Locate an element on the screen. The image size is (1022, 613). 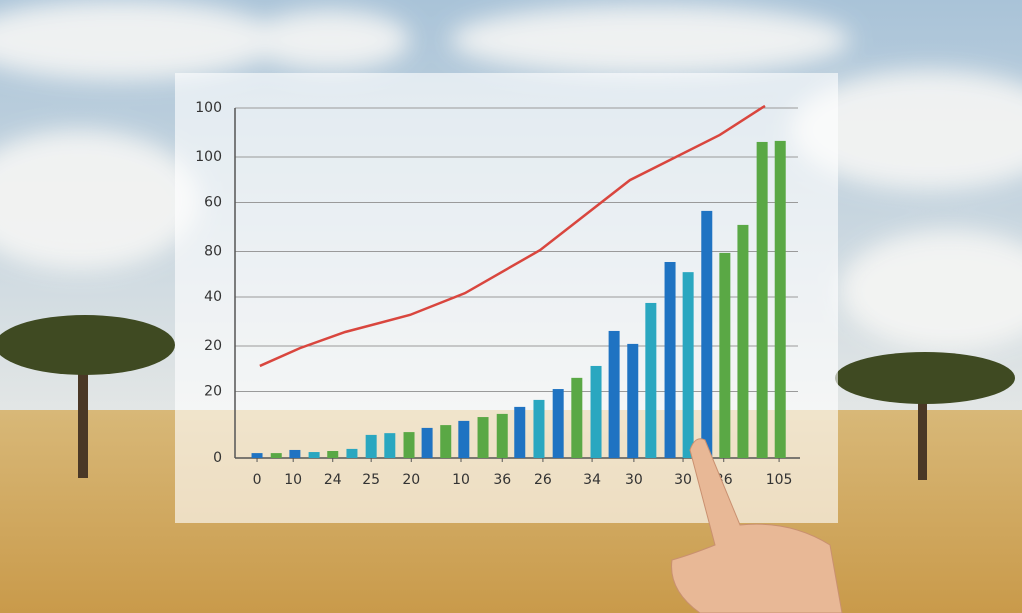
x-tick-label: 24 is located at coordinates (333, 480).